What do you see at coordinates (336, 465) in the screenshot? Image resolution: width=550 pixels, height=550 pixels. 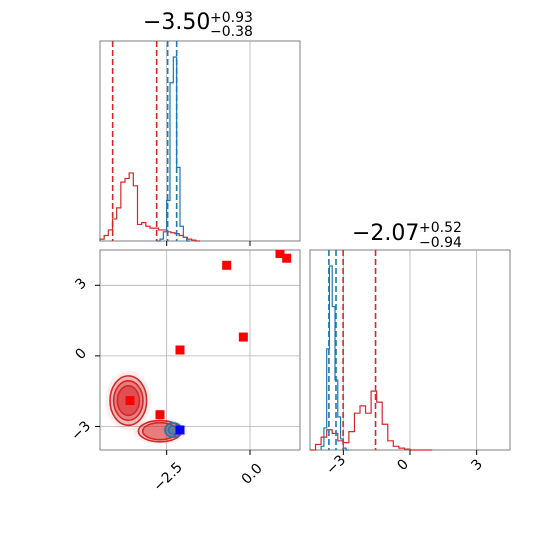 I see `x-tick-label-neg3: −3` at bounding box center [336, 465].